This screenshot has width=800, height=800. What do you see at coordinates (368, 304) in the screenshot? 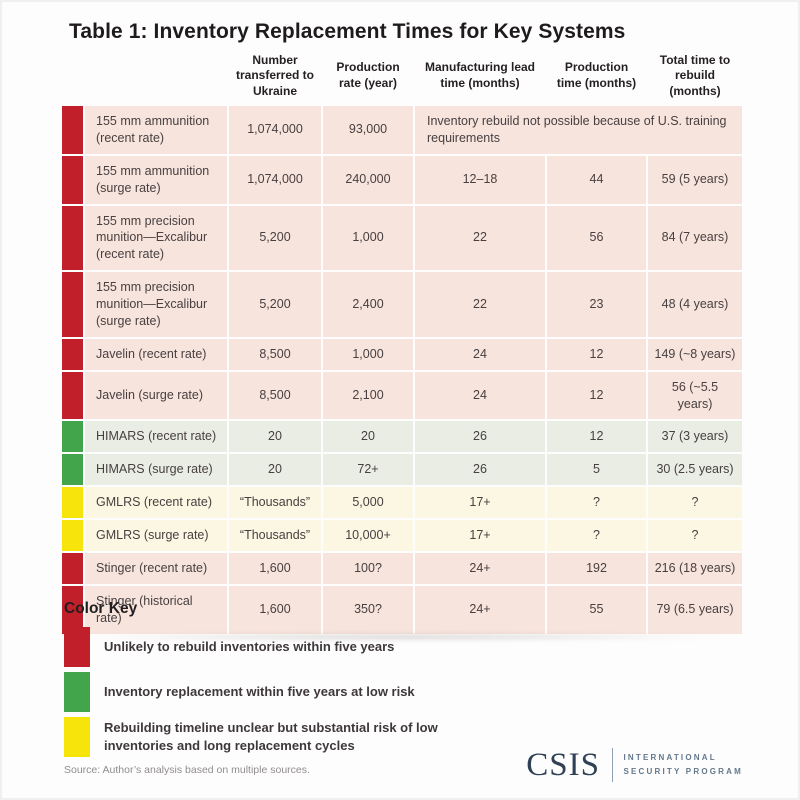
I see `production-rate-cell: 2,400` at bounding box center [368, 304].